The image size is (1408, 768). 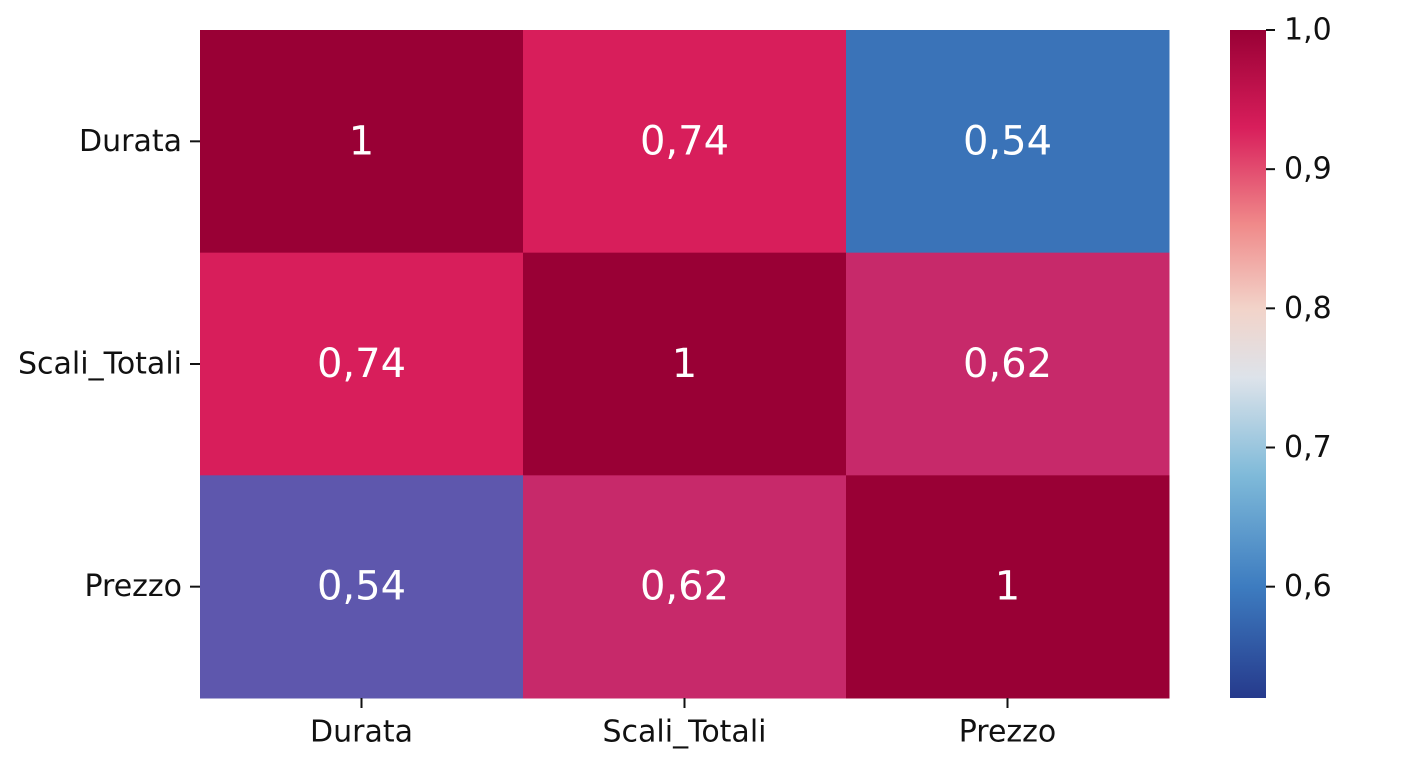 I want to click on x-axis: Durata Scali_Totali Prezzo, so click(x=683, y=724).